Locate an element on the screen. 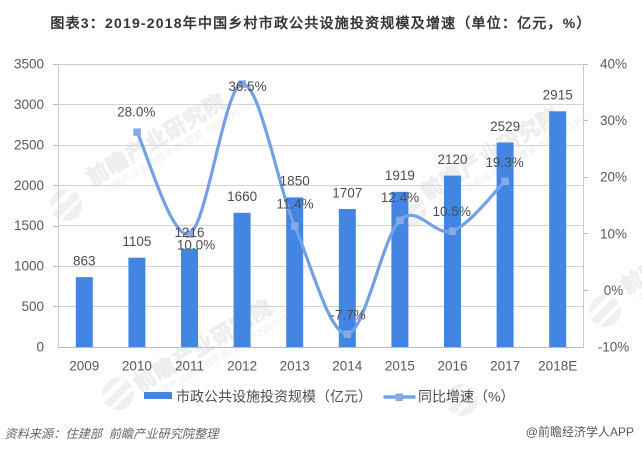  svg-text: 2015 is located at coordinates (400, 366).